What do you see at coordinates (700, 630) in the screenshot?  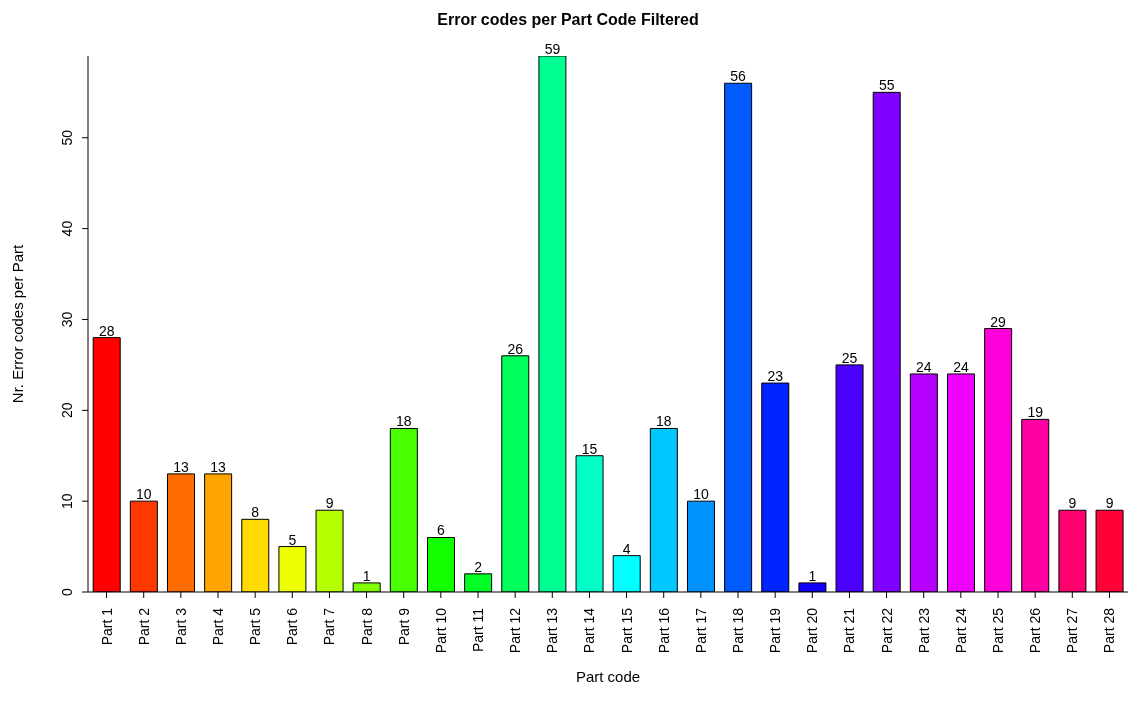 I see `x-tick-label: Part 17` at bounding box center [700, 630].